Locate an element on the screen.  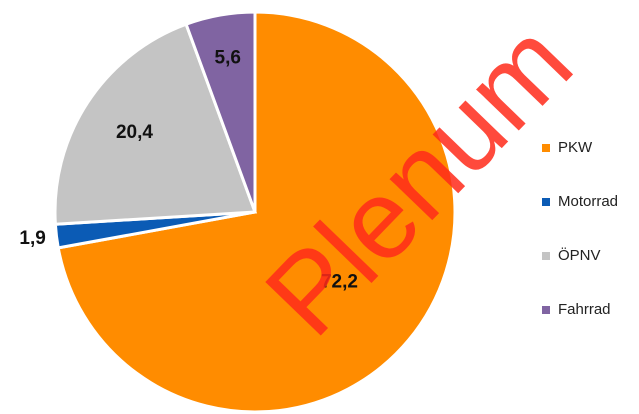
legend-label: Motorrad is located at coordinates (588, 201).